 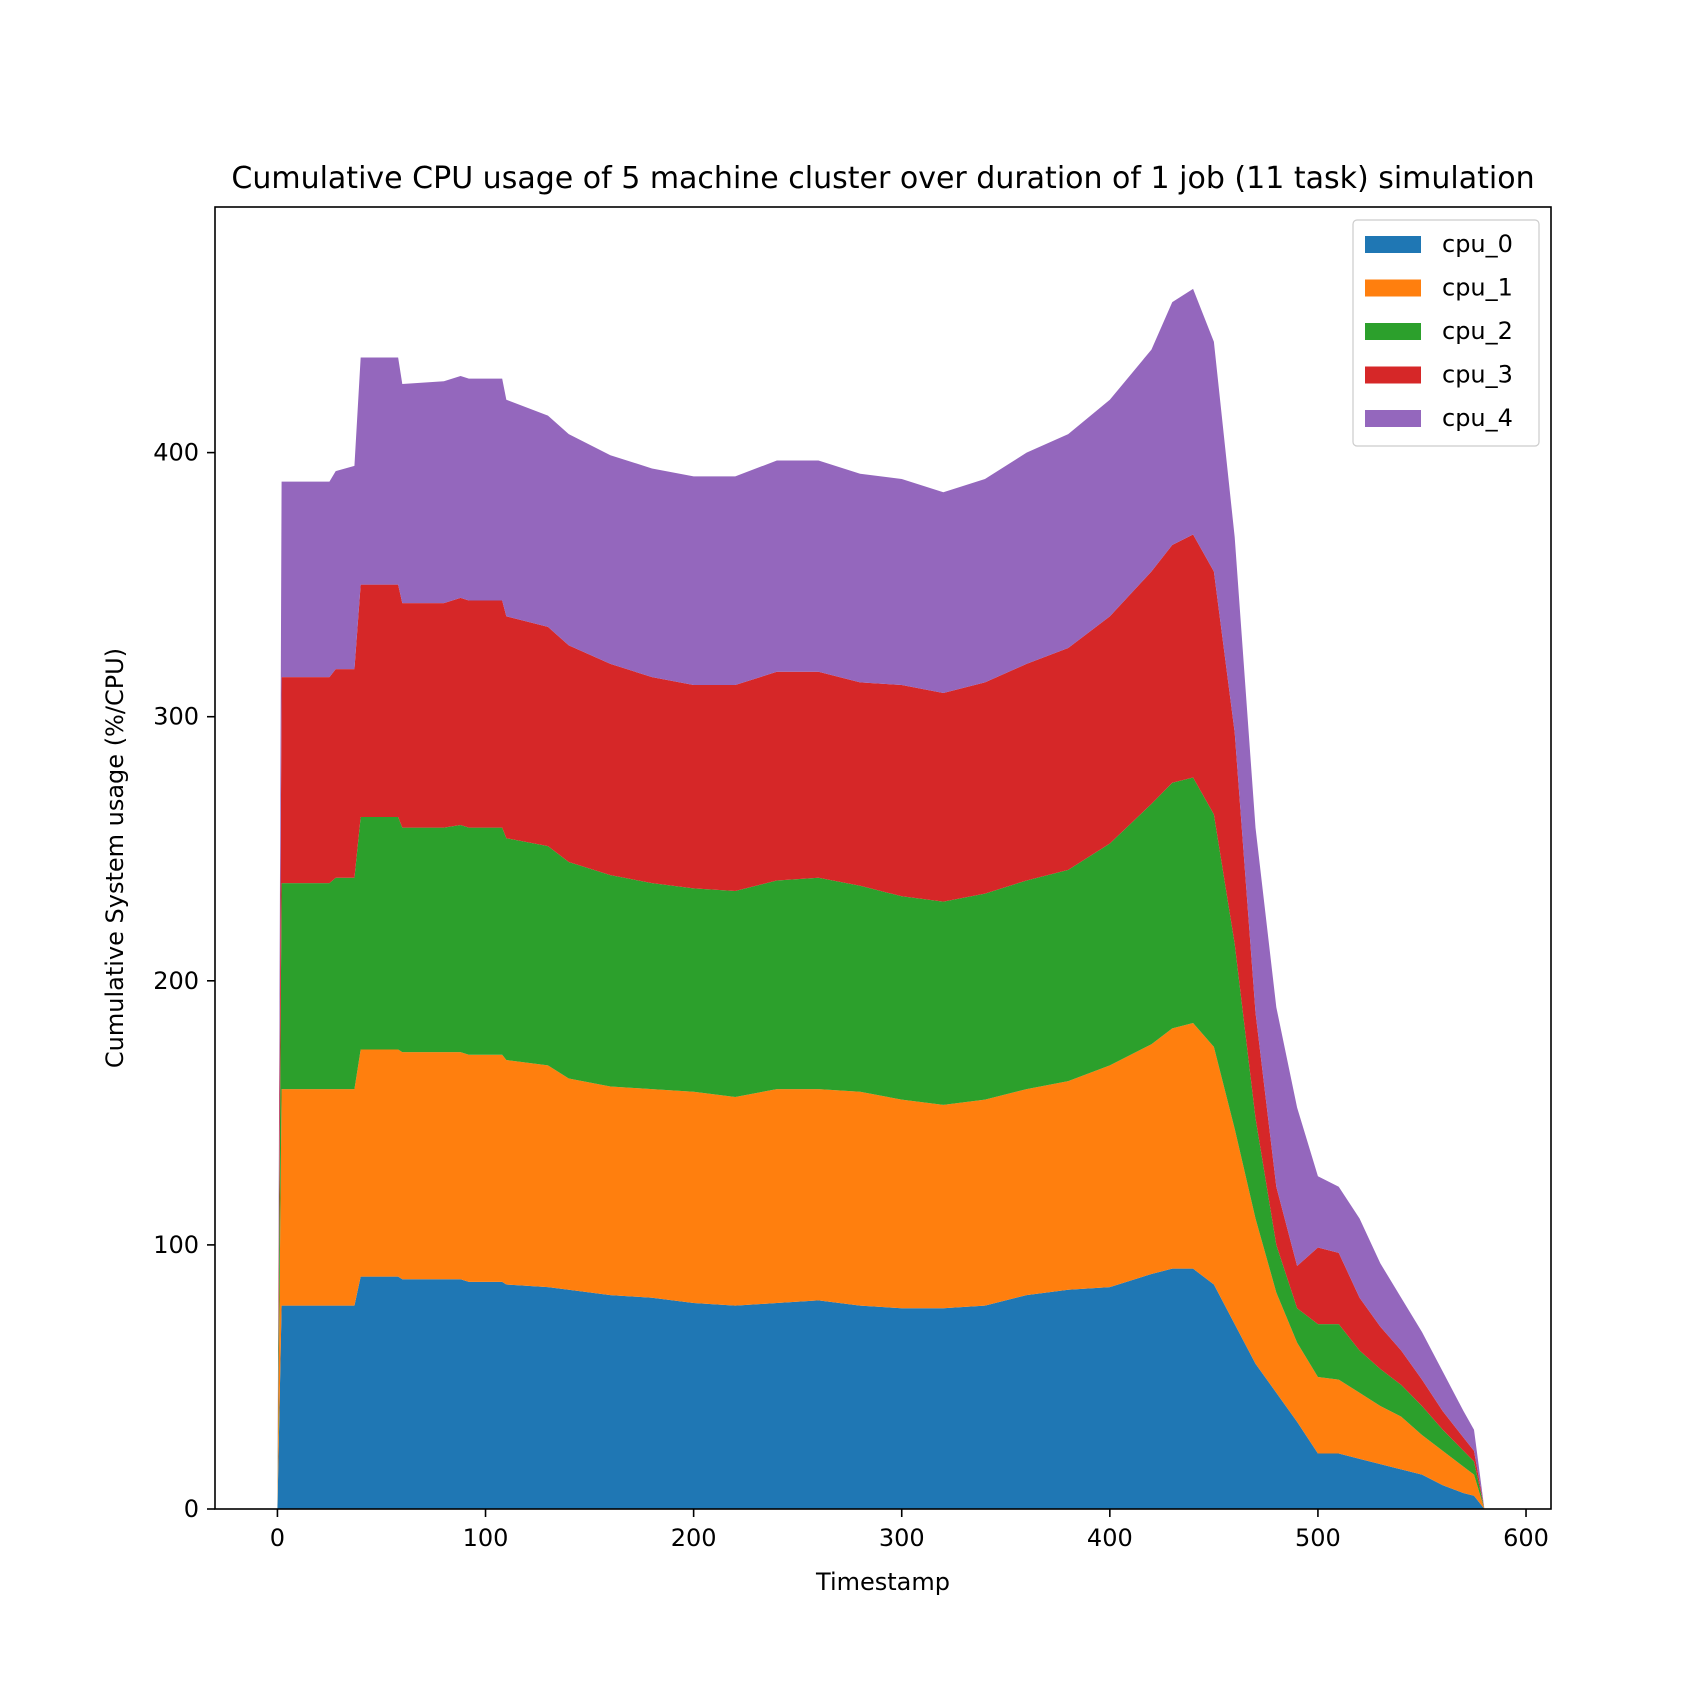 I want to click on y-tick-label: 300, so click(x=176, y=717).